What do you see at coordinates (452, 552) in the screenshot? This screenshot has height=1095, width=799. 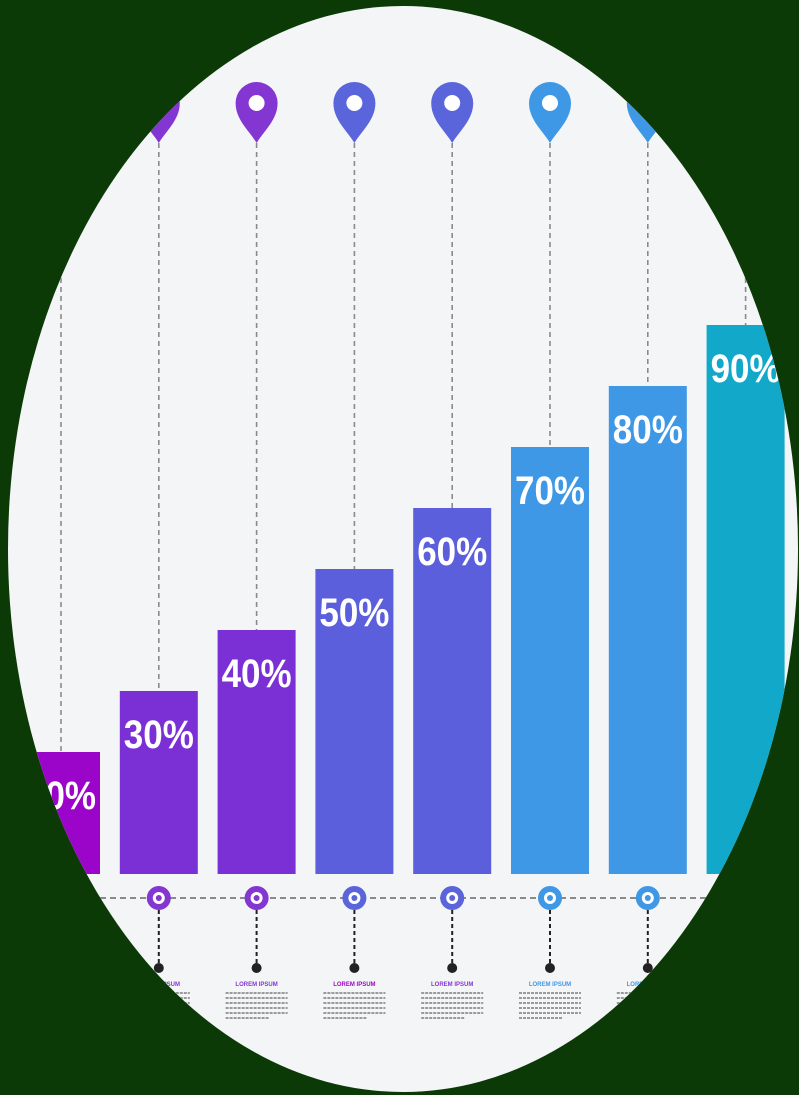 I see `bar-value-label: 60%` at bounding box center [452, 552].